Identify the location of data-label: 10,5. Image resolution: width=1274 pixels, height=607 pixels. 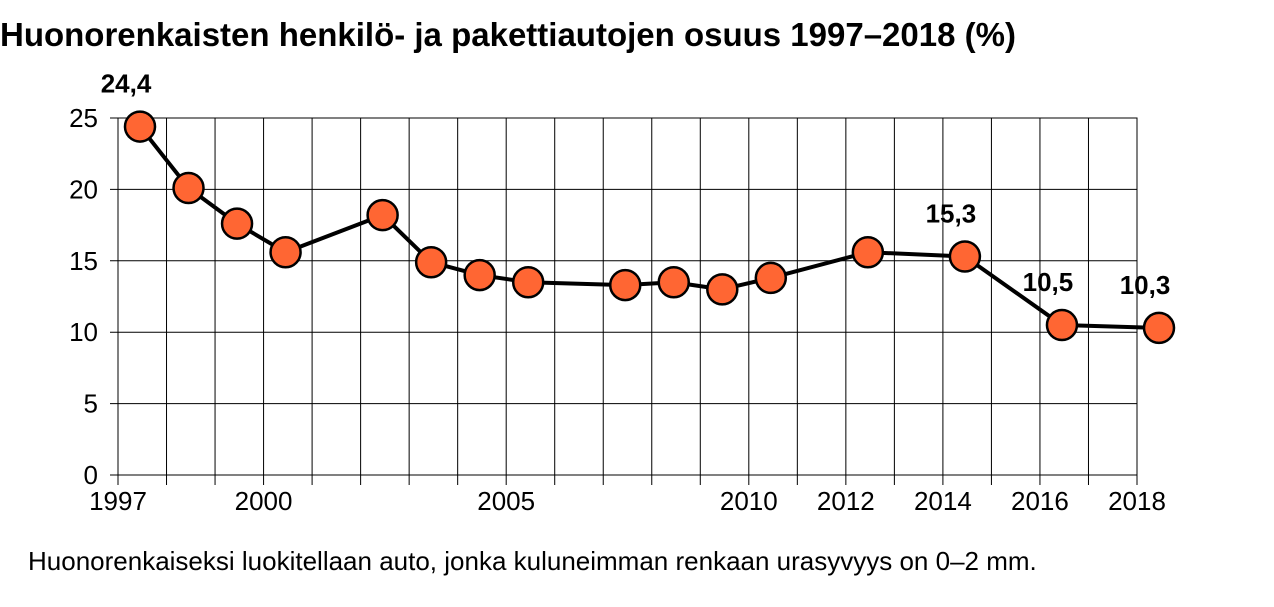
(1048, 282).